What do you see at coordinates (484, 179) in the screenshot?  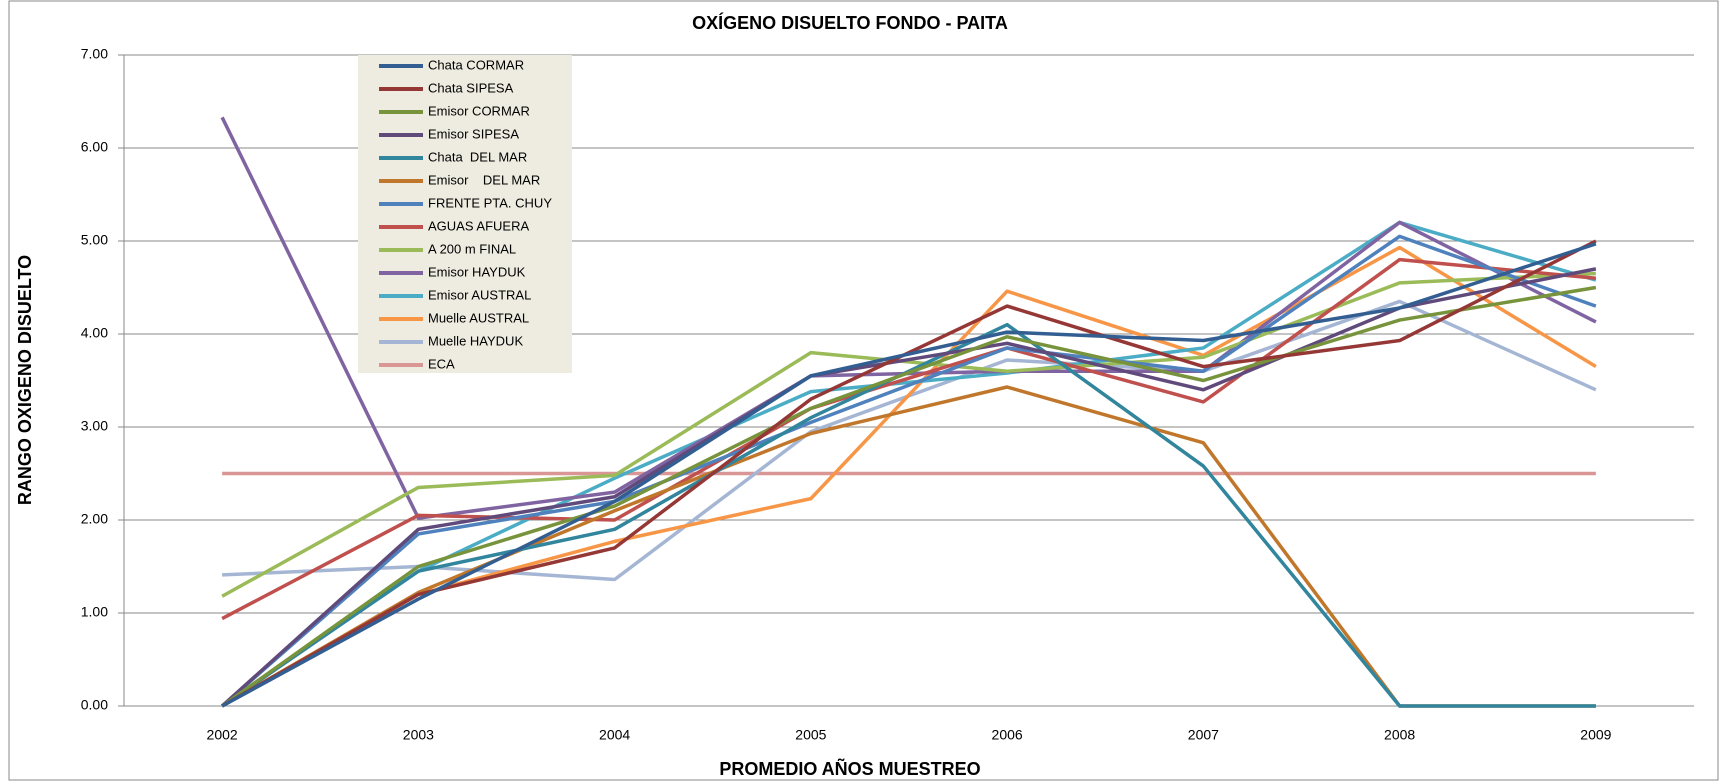 I see `legend-label: Emisor DEL MAR` at bounding box center [484, 179].